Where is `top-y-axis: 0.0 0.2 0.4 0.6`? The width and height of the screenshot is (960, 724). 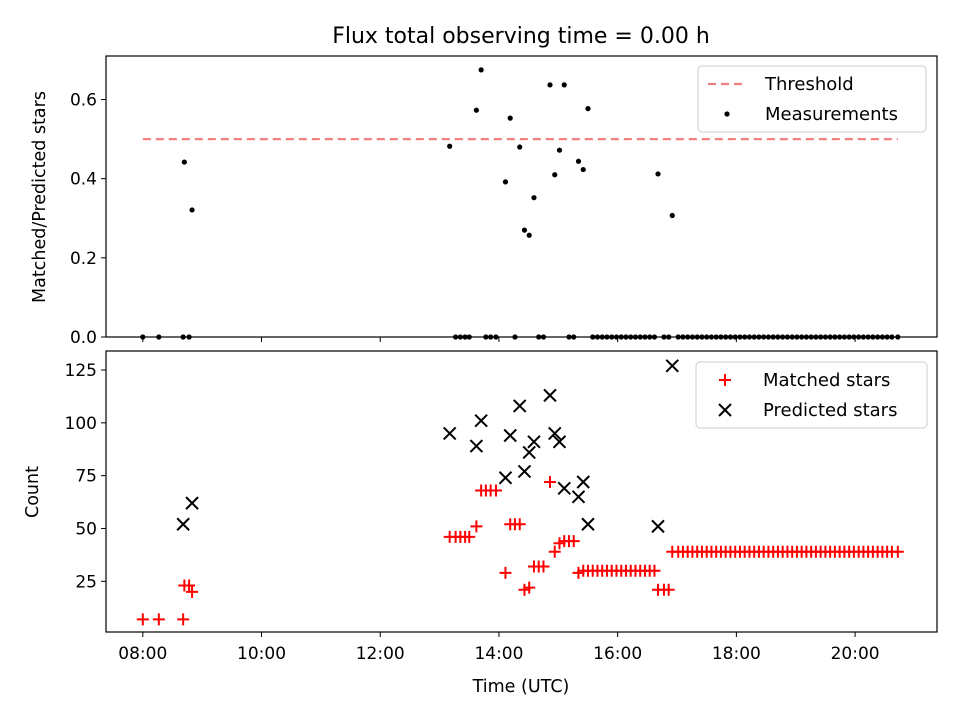 top-y-axis: 0.0 0.2 0.4 0.6 is located at coordinates (88, 219).